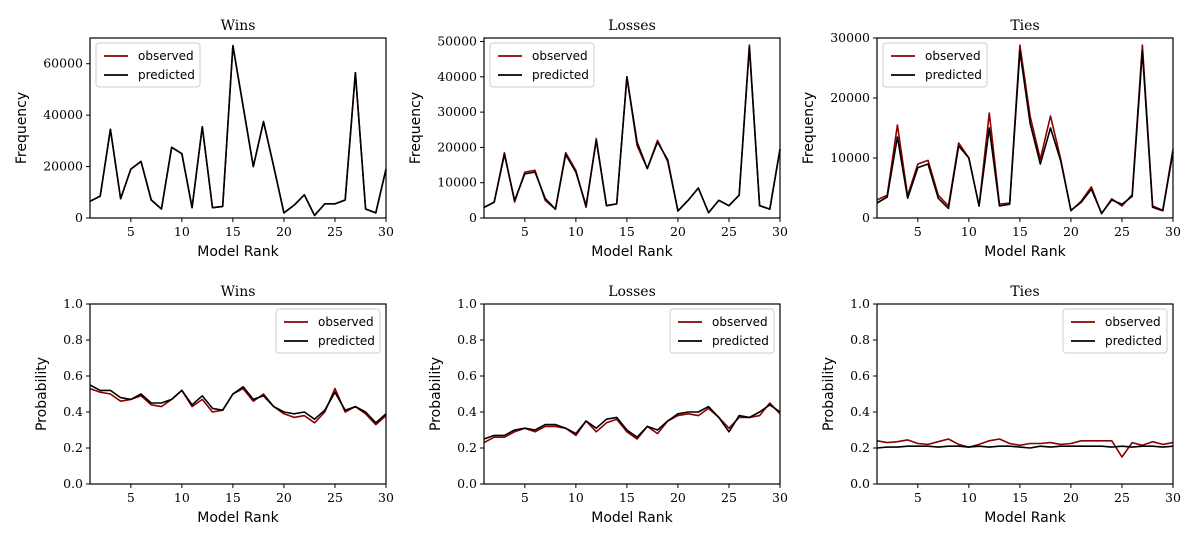 The height and width of the screenshot is (550, 1200). Describe the element at coordinates (79, 217) in the screenshot. I see `y-tick-label: 0` at that location.